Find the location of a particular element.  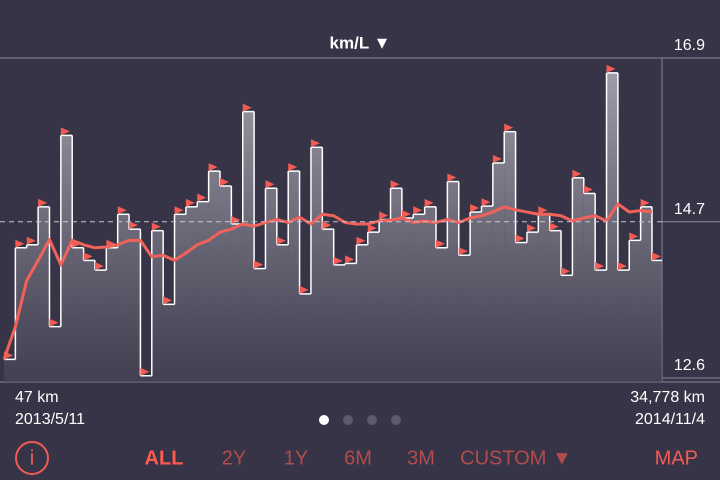

toolbar: ALL 2Y 1Y 6M 3M CUSTOM ▼ is located at coordinates (358, 458).